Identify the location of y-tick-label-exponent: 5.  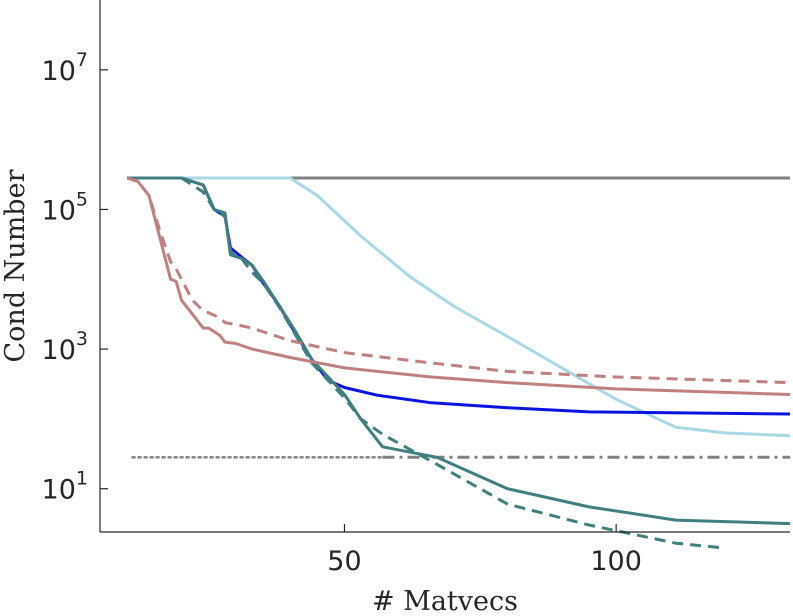
(82, 199).